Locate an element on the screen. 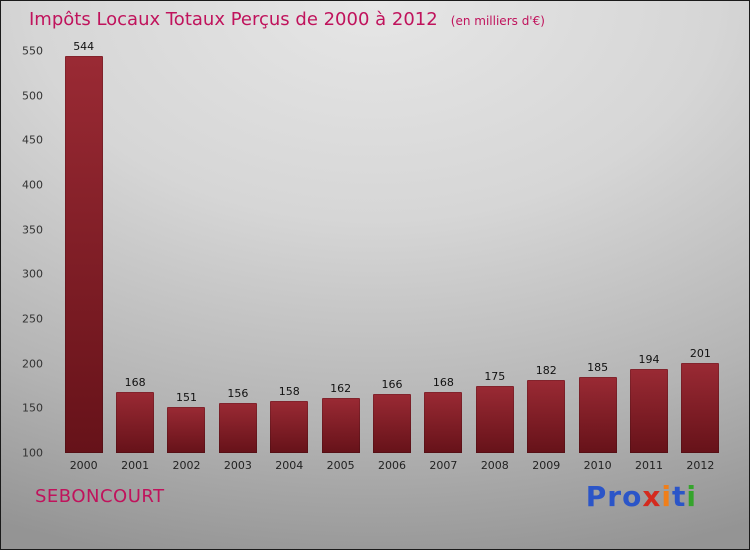 The height and width of the screenshot is (550, 750). y-tick-label: 450 is located at coordinates (32, 140).